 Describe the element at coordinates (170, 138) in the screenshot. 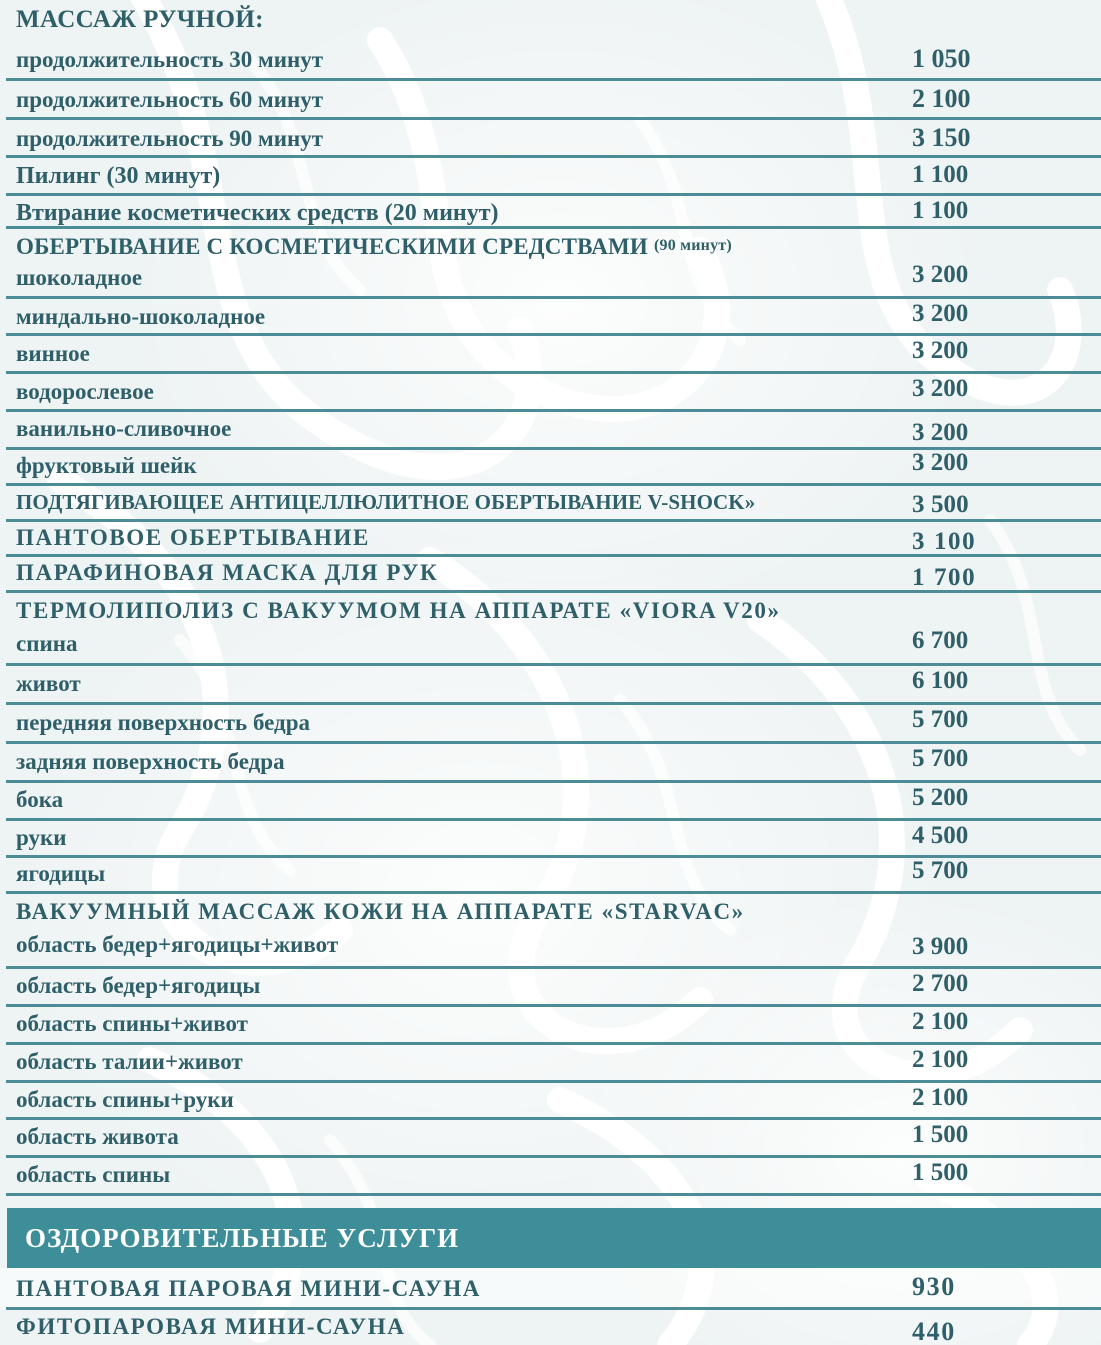

I see `row-label: продолжительность 90 минут` at that location.